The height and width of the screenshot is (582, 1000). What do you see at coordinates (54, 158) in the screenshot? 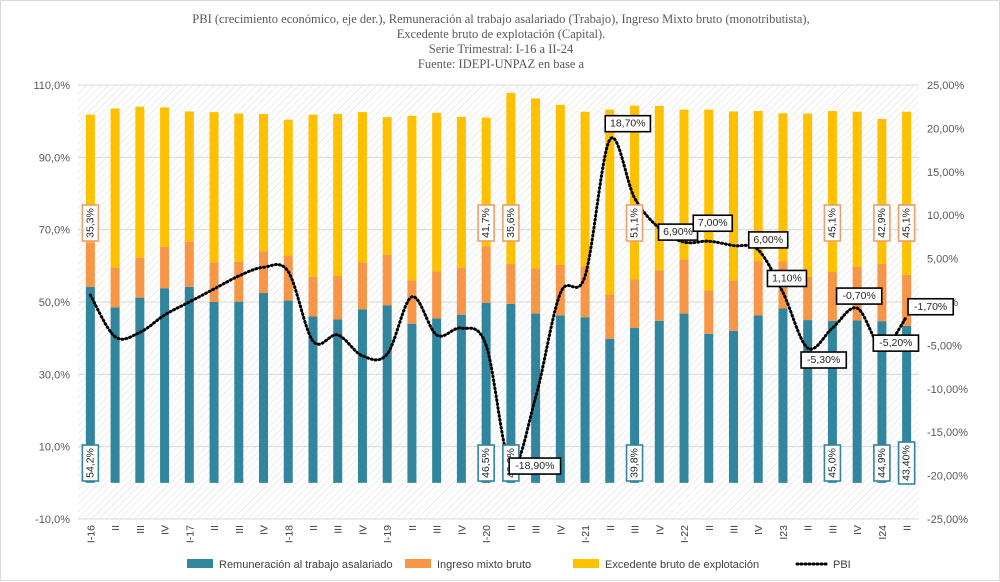
I see `y-left-tick-label: 90,0%` at bounding box center [54, 158].